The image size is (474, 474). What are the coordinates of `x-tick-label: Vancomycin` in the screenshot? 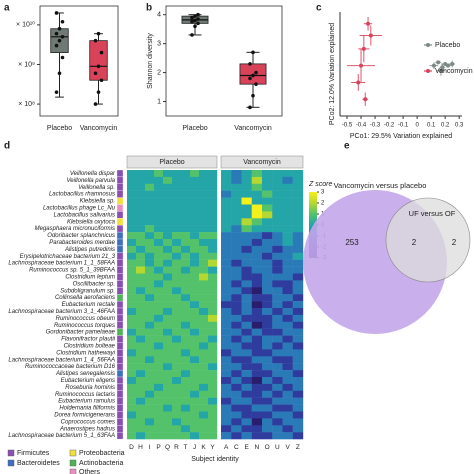 It's located at (99, 128).